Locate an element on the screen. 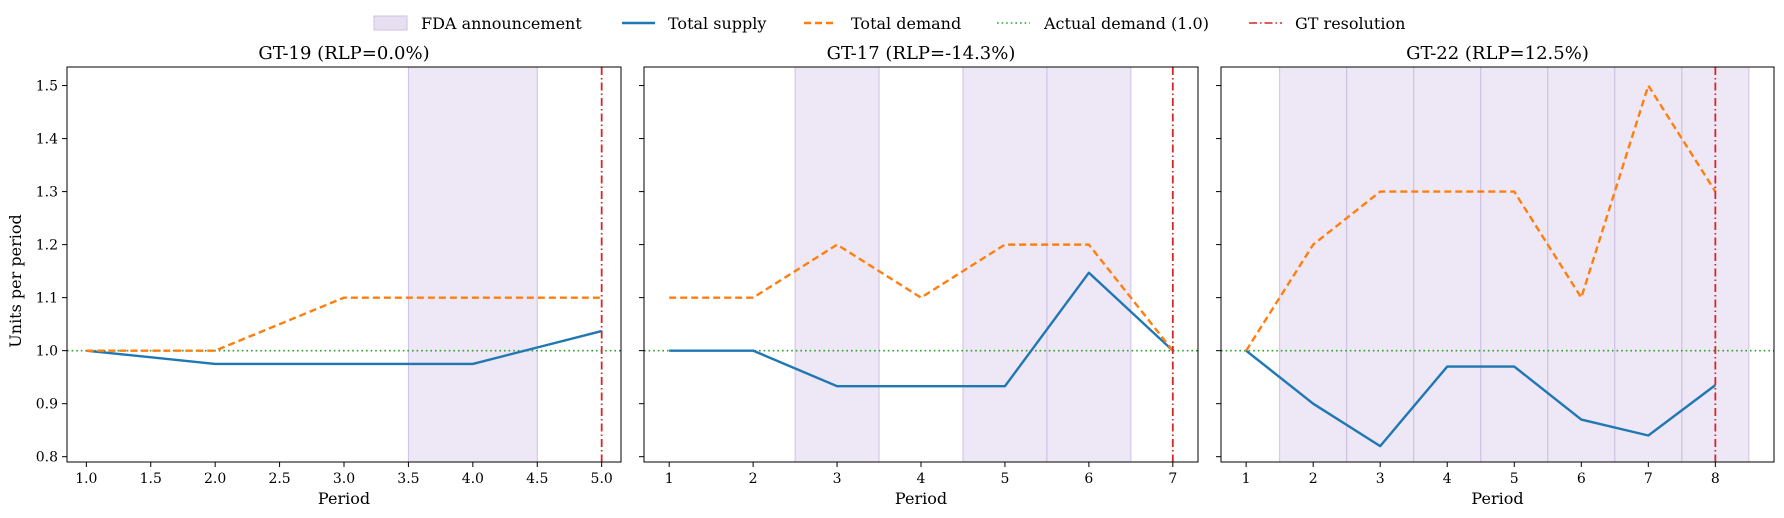 The width and height of the screenshot is (1784, 518). y-tick-label: 1.3 is located at coordinates (47, 193).